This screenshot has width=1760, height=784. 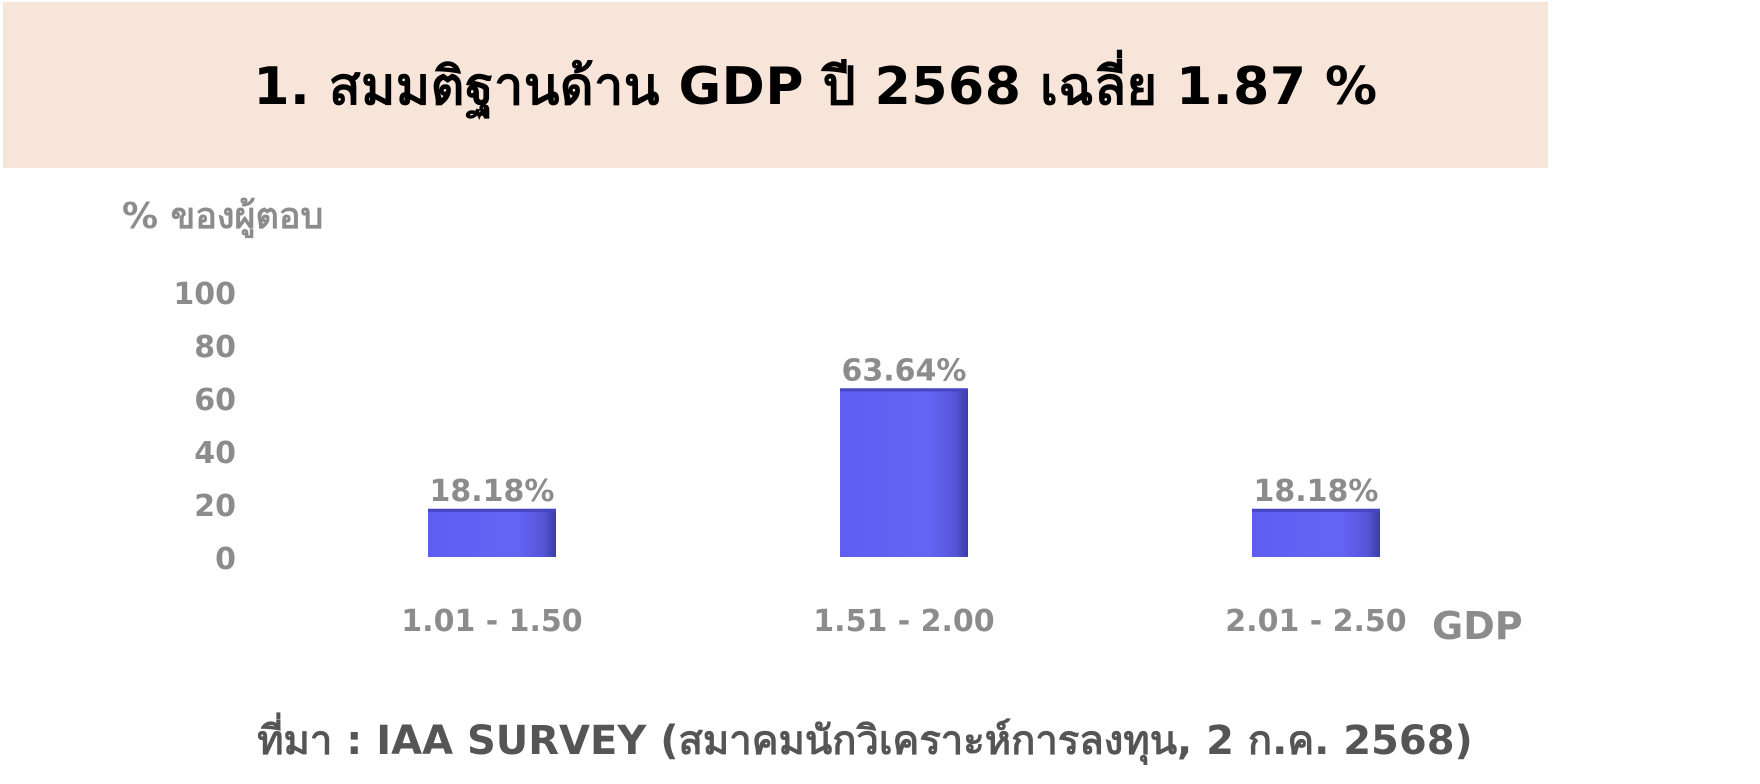 What do you see at coordinates (215, 506) in the screenshot?
I see `y-tick-label: 20` at bounding box center [215, 506].